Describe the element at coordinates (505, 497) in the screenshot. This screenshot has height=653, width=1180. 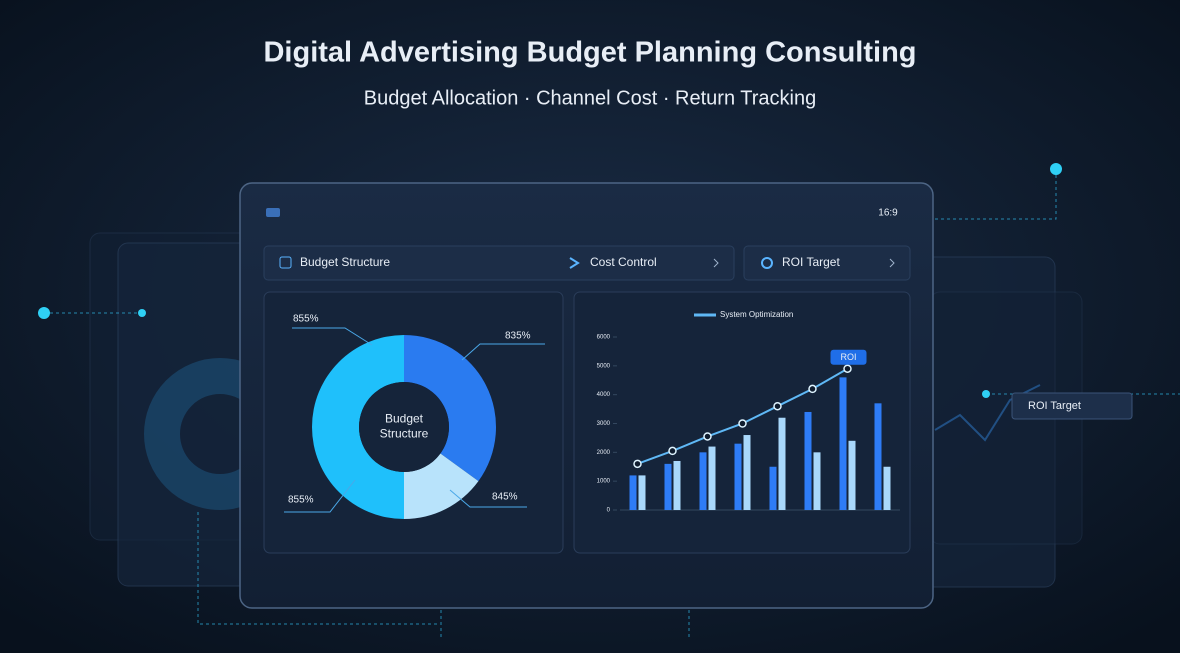
I see `donut-annotation: 845%` at that location.